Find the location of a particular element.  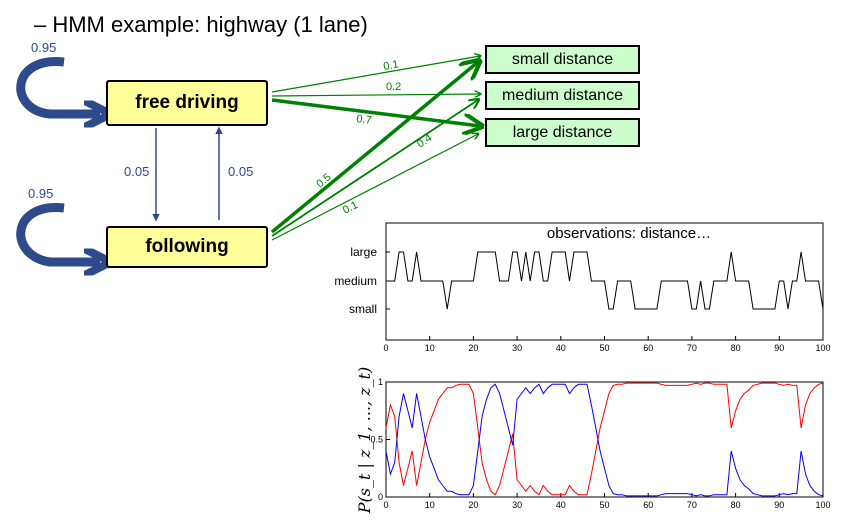

slide-title: – HMM example: highway (1 lane) is located at coordinates (201, 24).